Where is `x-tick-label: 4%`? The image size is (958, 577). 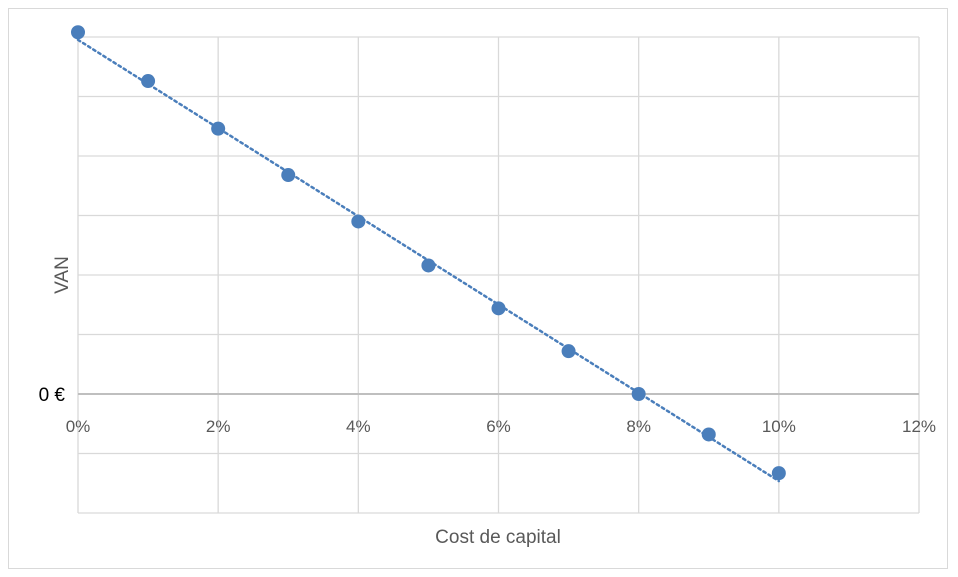
x-tick-label: 4% is located at coordinates (358, 426).